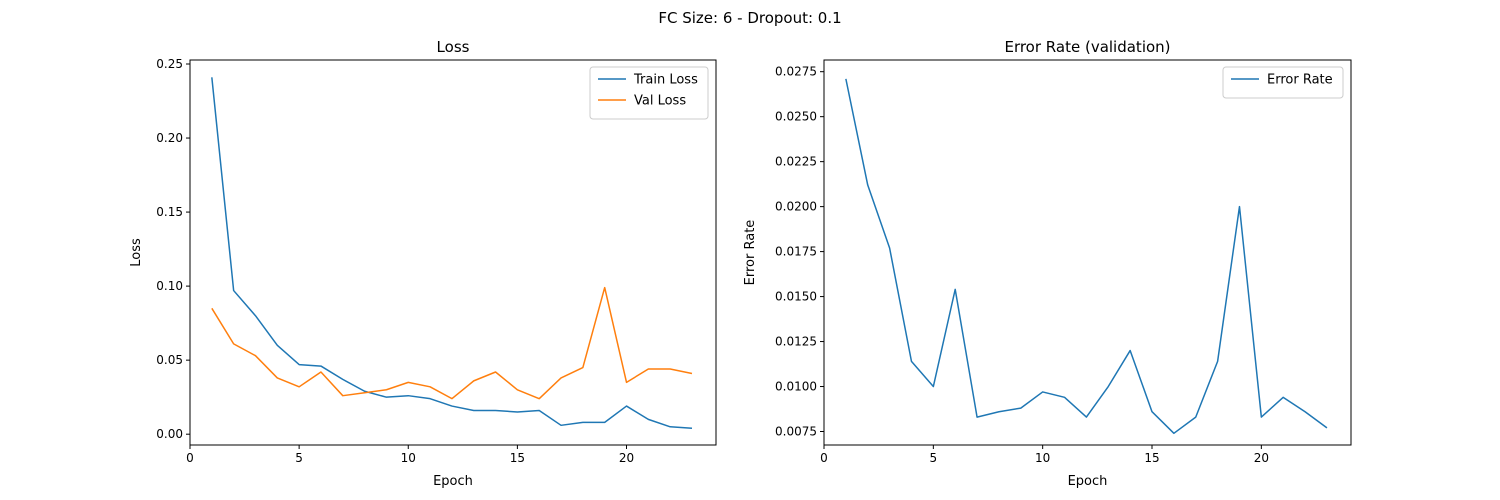 Image resolution: width=1500 pixels, height=500 pixels. Describe the element at coordinates (136, 252) in the screenshot. I see `y-axis-label: Loss` at that location.